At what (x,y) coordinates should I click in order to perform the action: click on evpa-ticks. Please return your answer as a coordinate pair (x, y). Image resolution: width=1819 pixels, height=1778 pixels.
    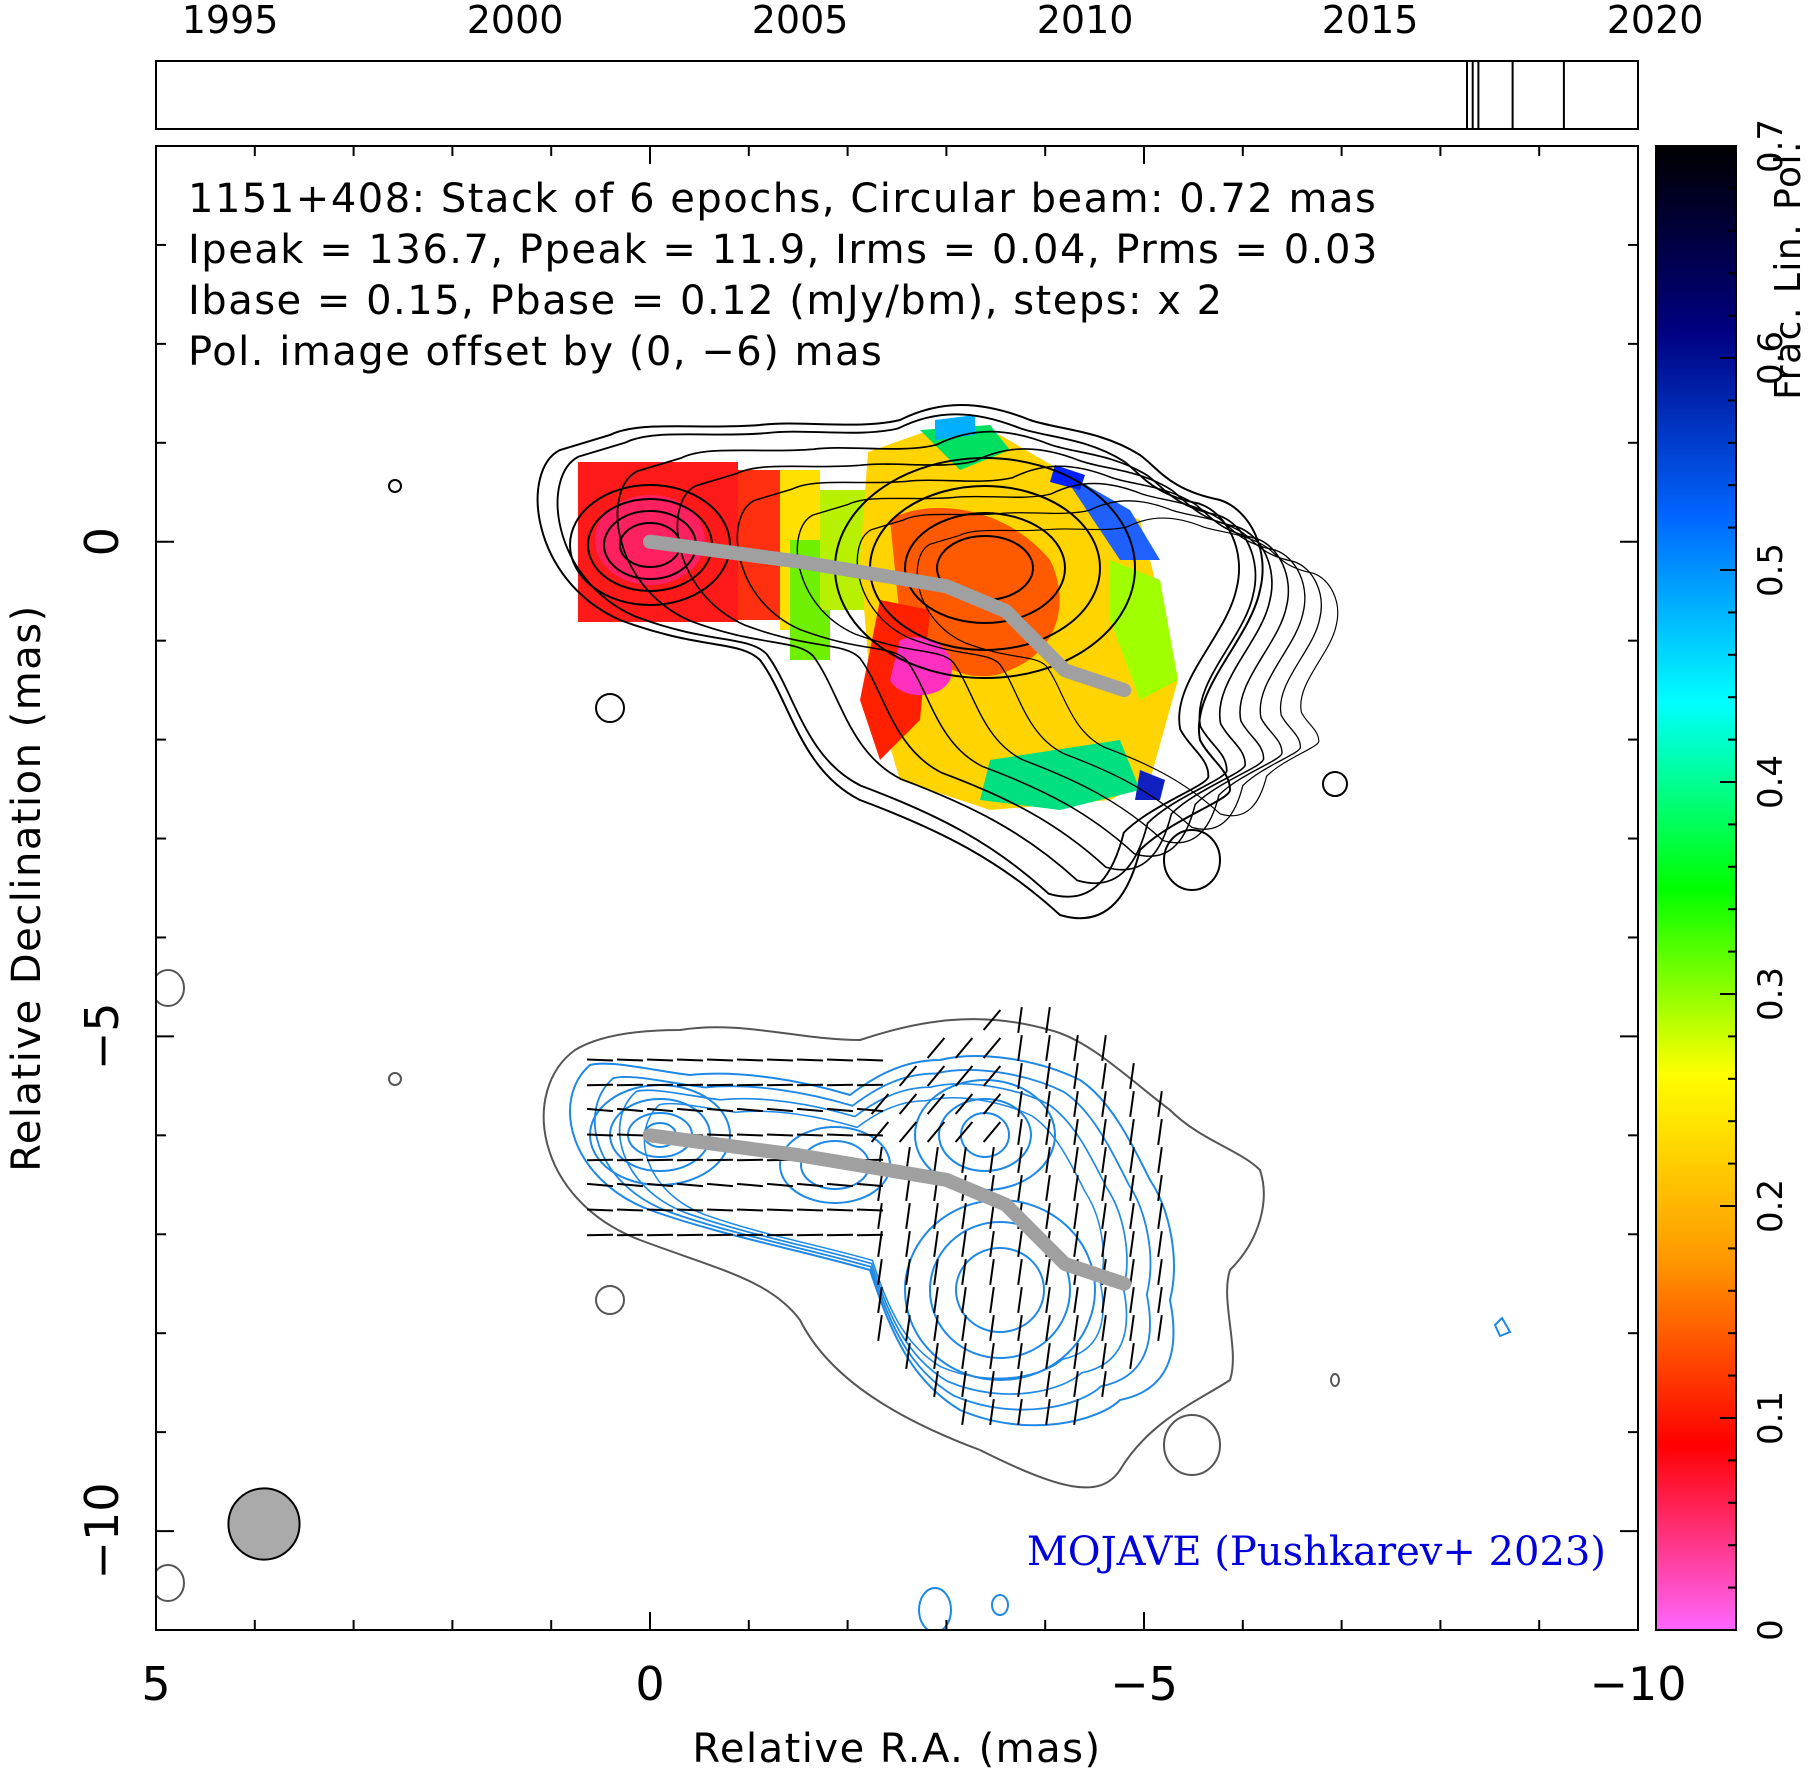
    Looking at the image, I should click on (874, 1216).